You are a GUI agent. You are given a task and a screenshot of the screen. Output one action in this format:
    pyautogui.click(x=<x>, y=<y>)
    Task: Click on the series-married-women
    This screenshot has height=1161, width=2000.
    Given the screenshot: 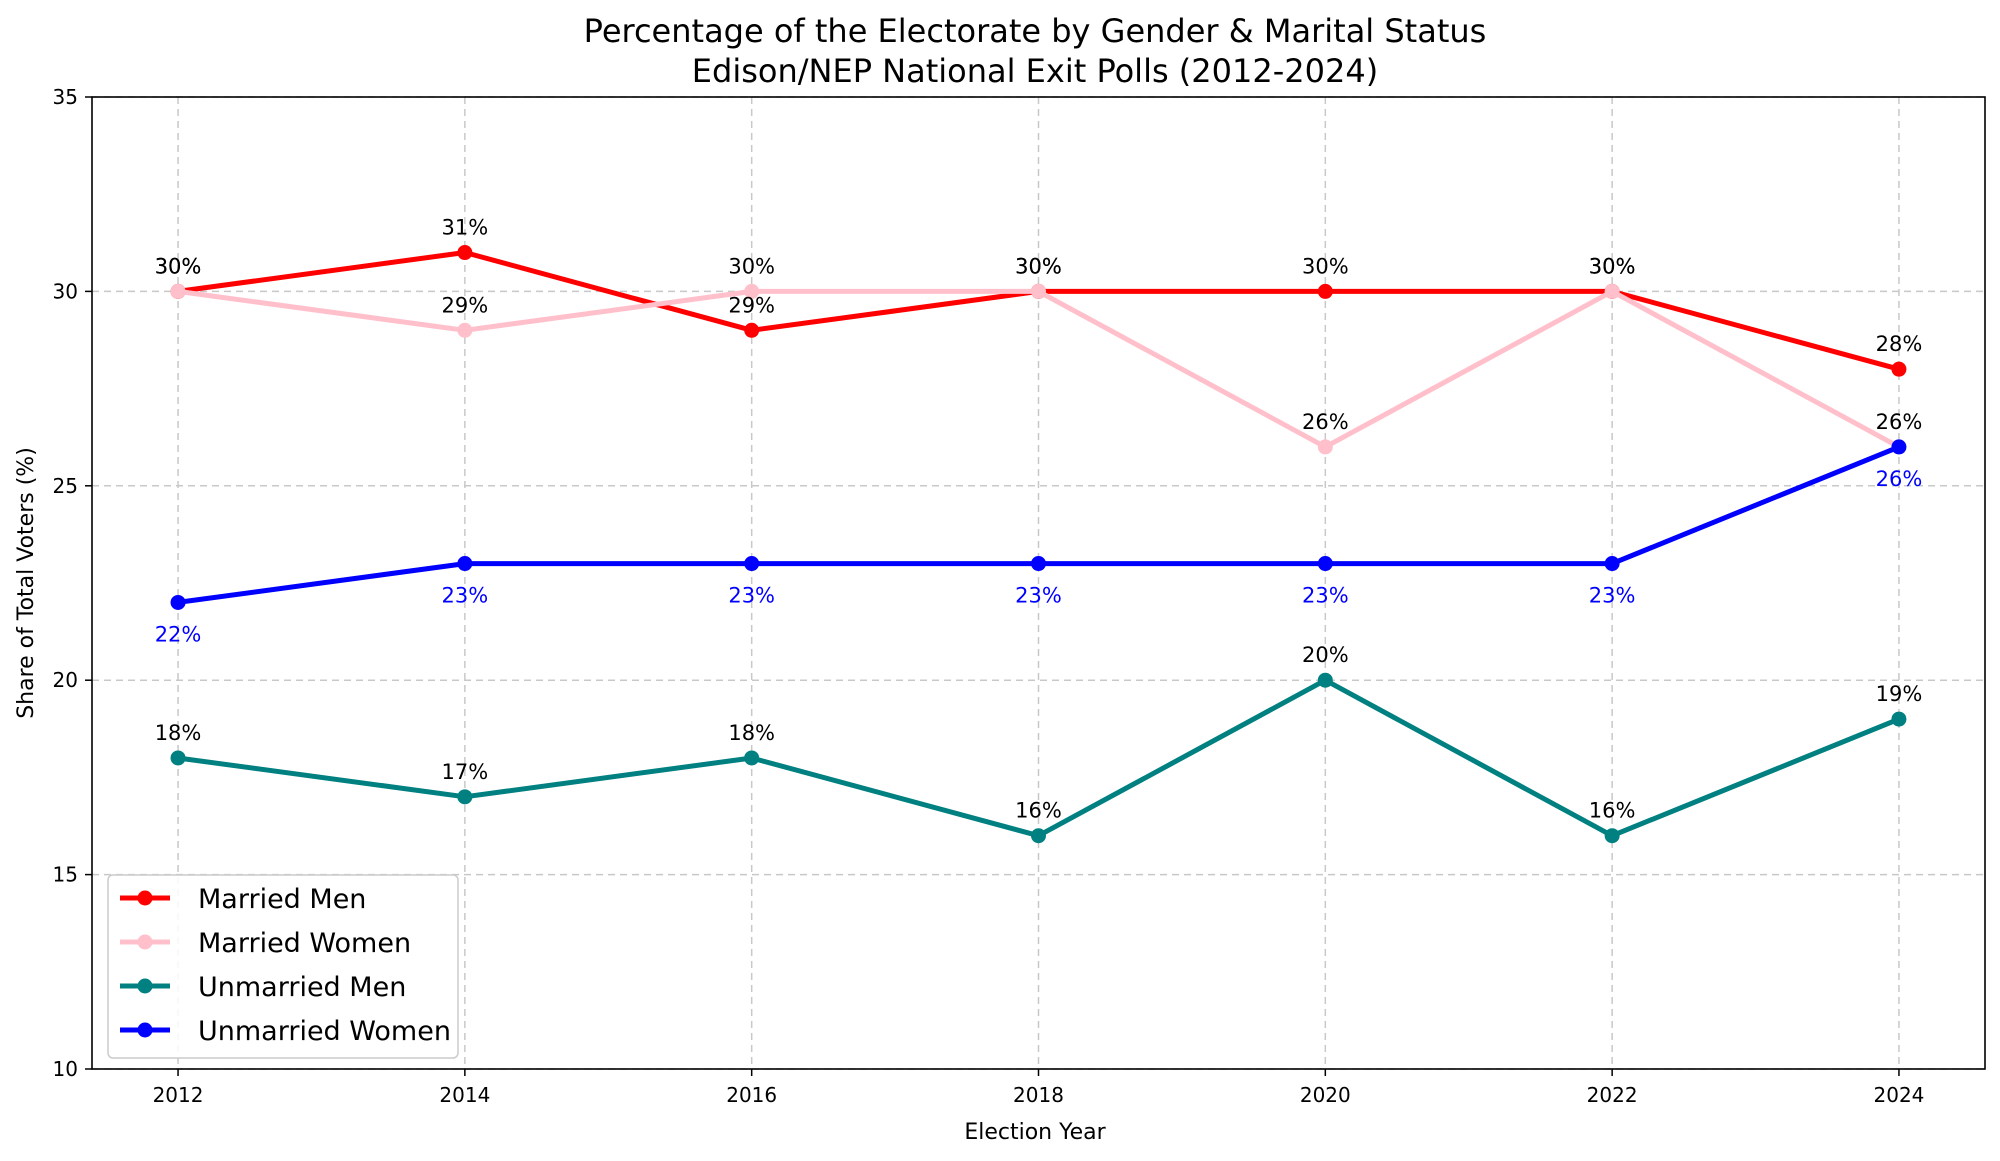 What is the action you would take?
    pyautogui.click(x=1038, y=369)
    